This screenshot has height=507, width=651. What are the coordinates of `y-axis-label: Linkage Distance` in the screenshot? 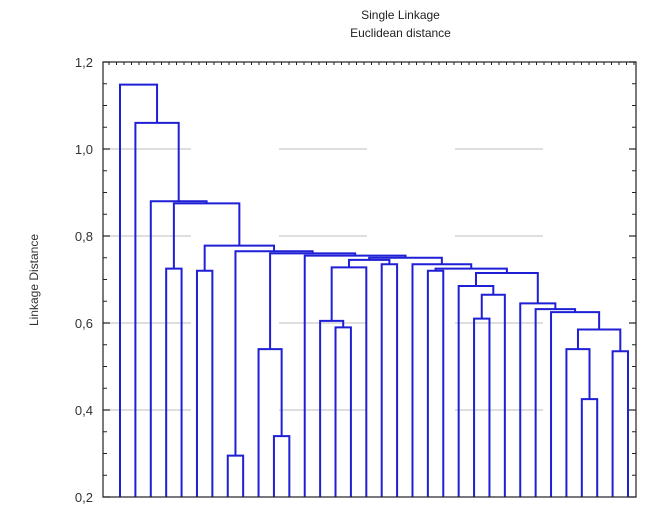 It's located at (34, 280).